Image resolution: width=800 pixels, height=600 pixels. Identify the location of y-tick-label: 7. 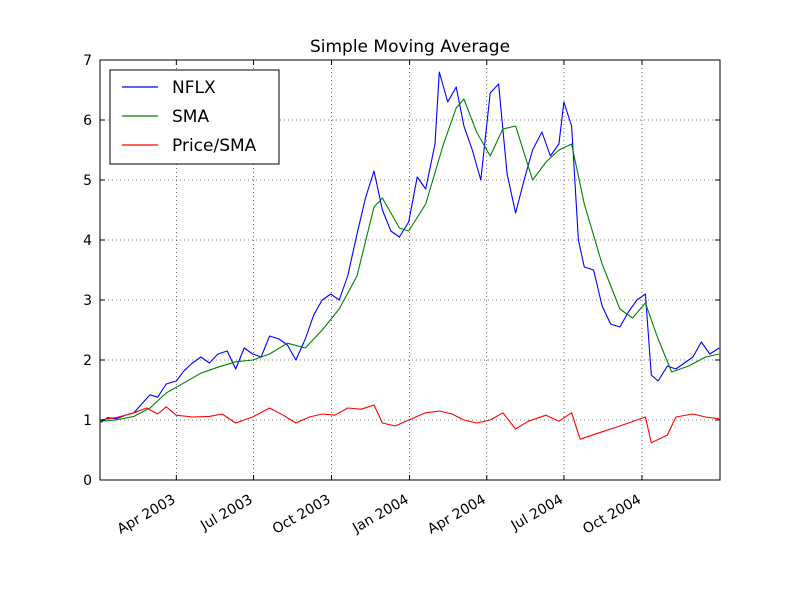
(87, 61).